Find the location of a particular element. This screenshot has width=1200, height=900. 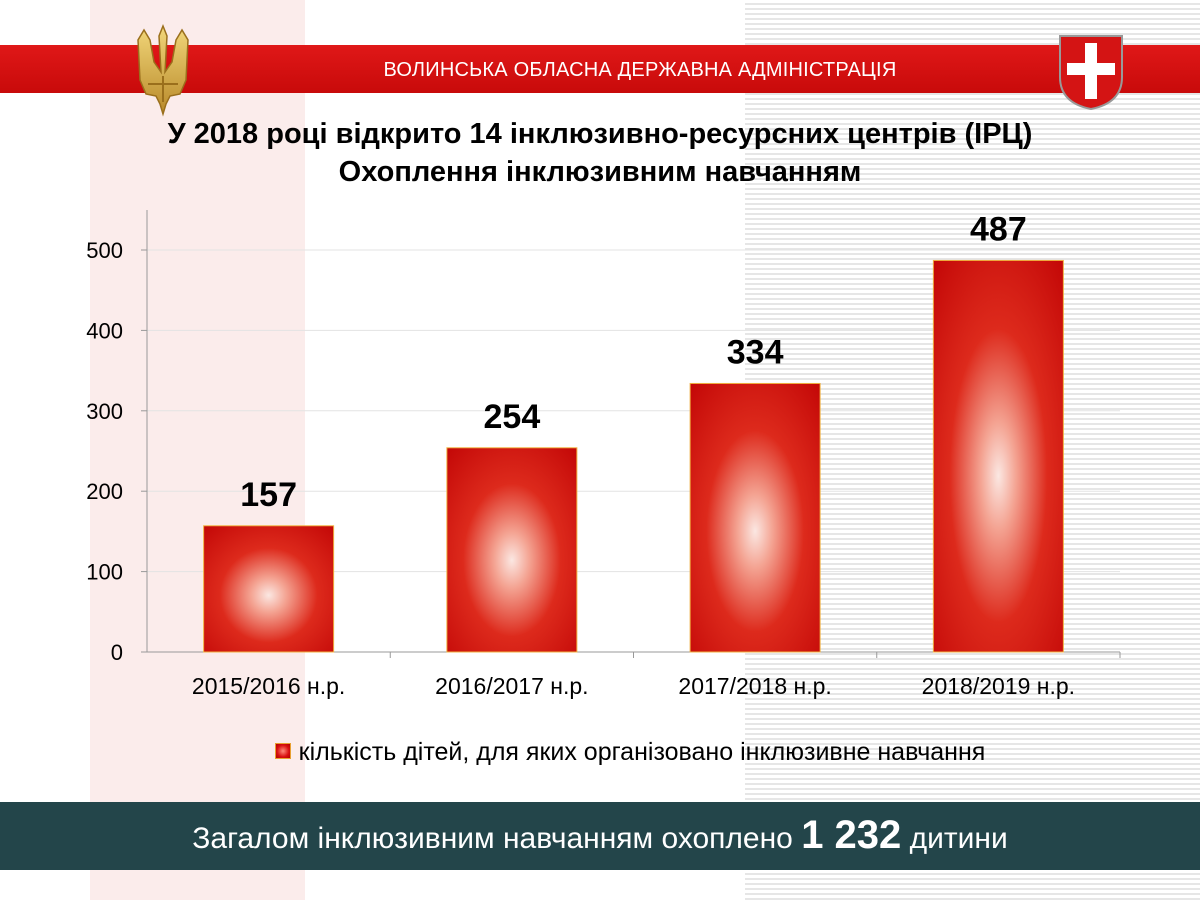

x-tick-label: 2016/2017 н.р. is located at coordinates (511, 686).